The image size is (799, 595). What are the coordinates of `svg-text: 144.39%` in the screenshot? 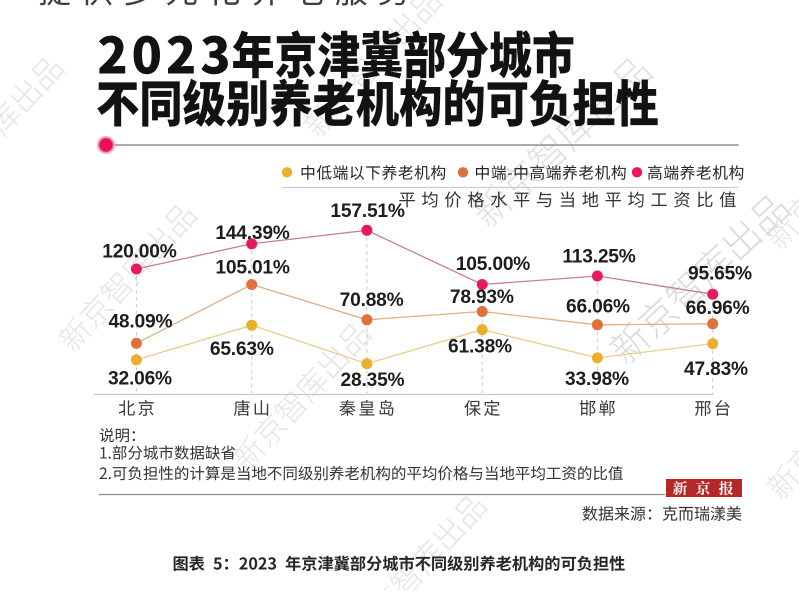 It's located at (252, 233).